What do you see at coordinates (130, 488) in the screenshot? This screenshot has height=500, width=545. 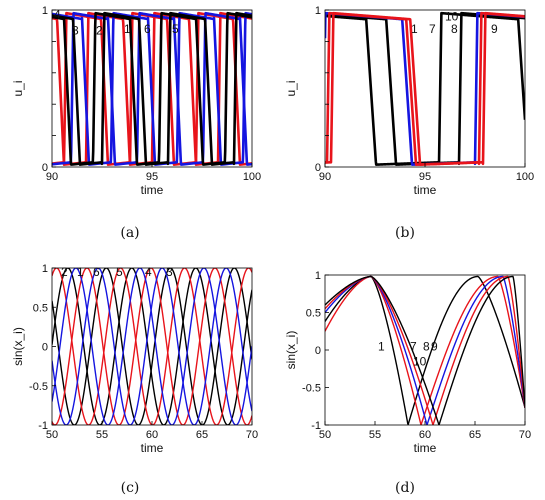 I see `panel-caption: (c)` at bounding box center [130, 488].